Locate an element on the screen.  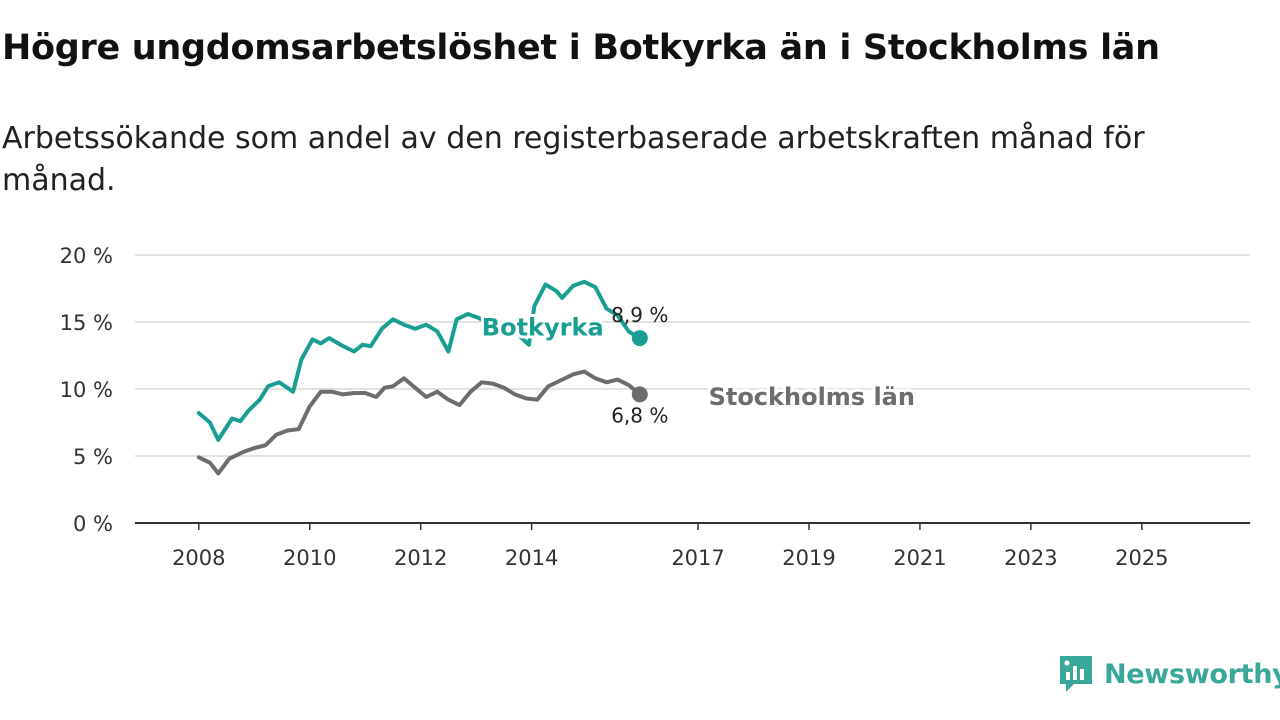
series-line-botkyrka is located at coordinates (419, 360).